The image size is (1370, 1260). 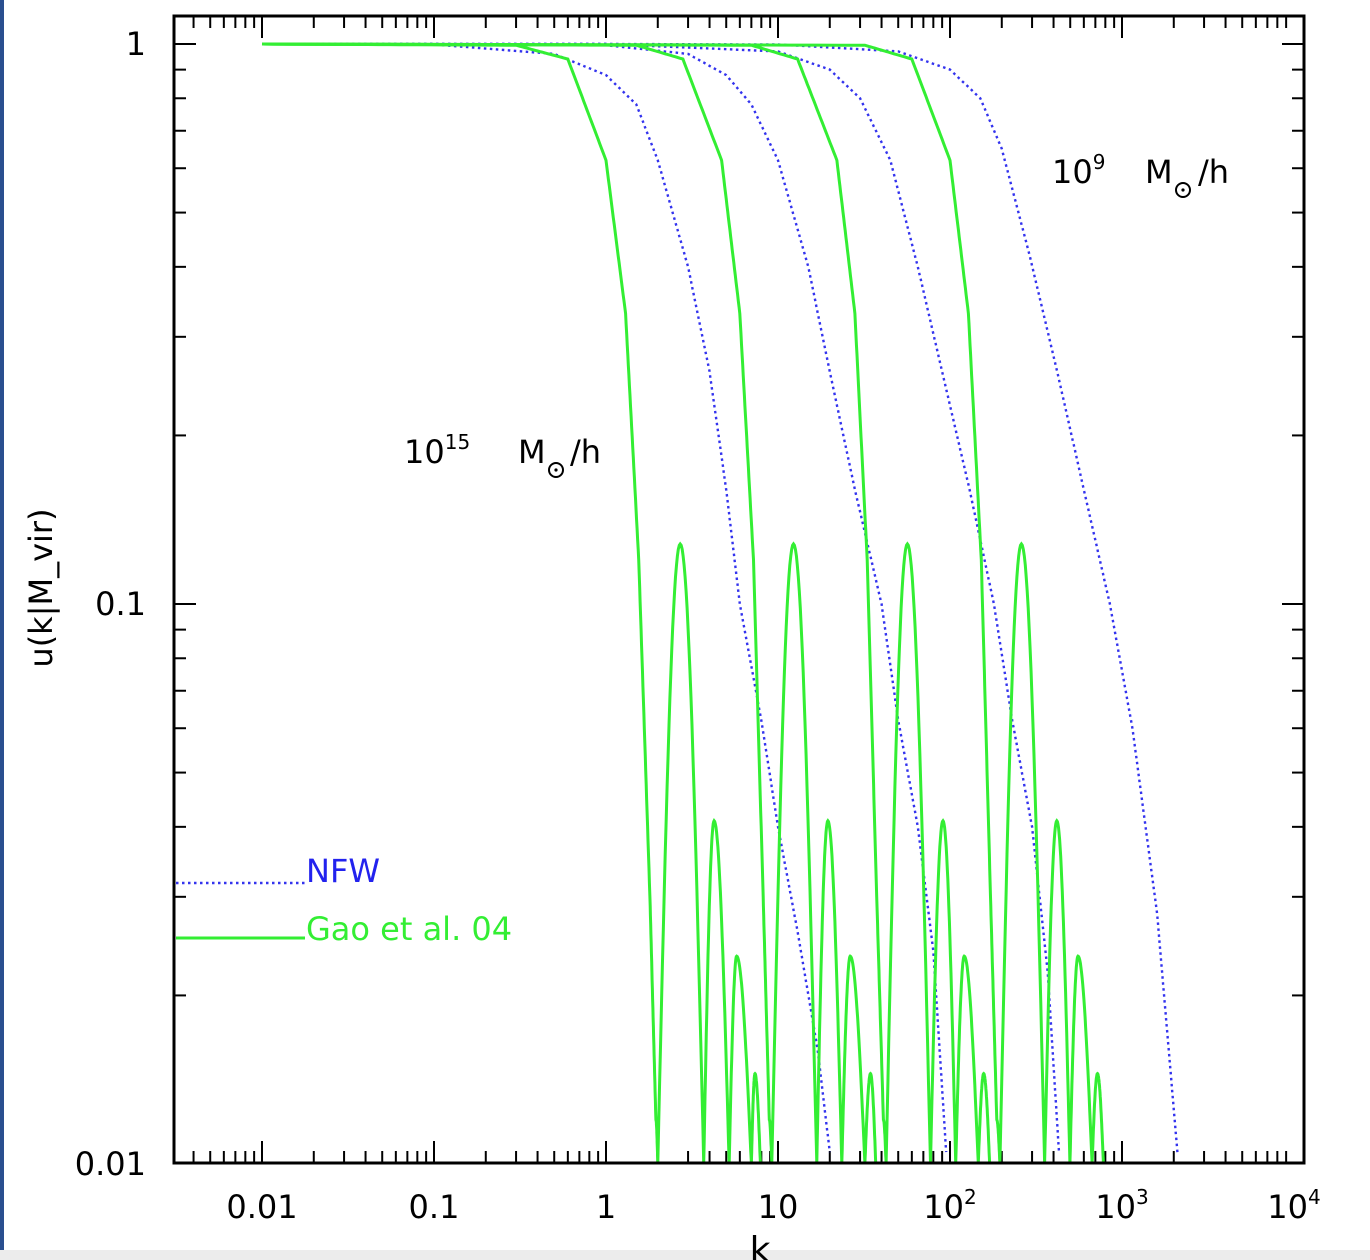 What do you see at coordinates (344, 900) in the screenshot?
I see `legend: NFW Gao et al. 04` at bounding box center [344, 900].